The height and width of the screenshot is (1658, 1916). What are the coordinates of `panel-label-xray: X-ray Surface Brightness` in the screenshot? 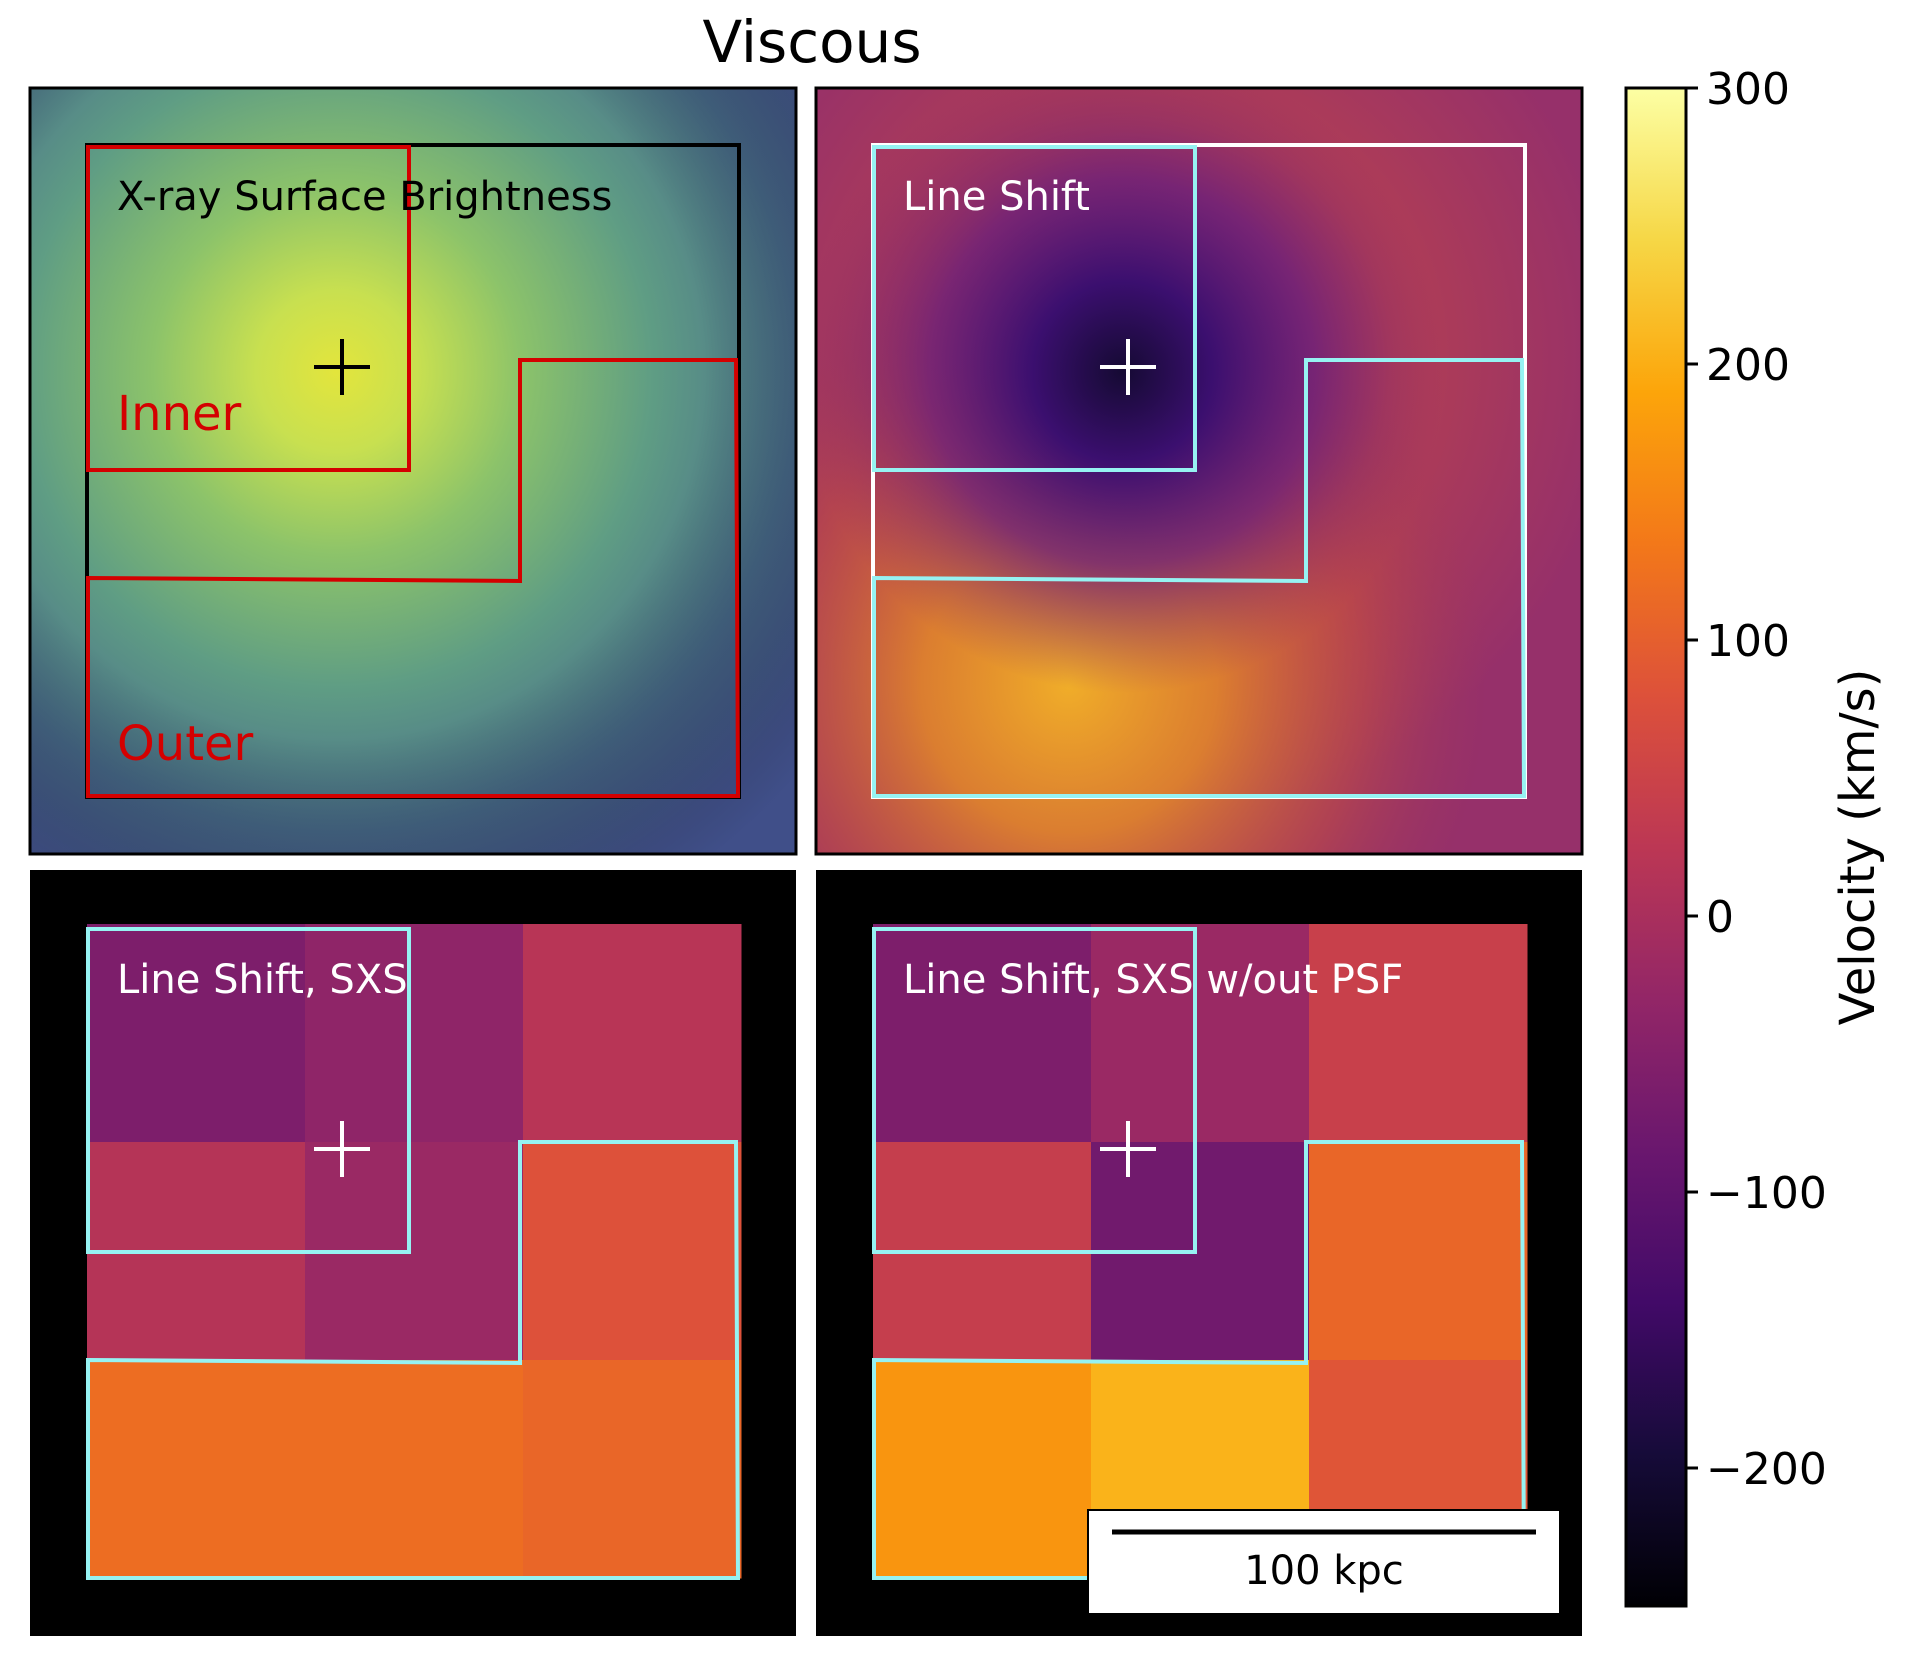 It's located at (364, 197).